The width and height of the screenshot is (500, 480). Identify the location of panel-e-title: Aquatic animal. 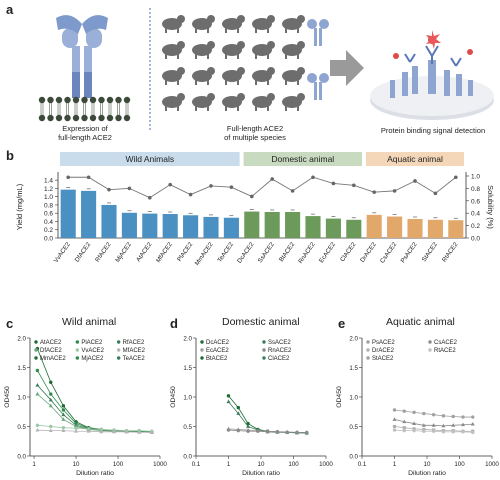
(420, 322).